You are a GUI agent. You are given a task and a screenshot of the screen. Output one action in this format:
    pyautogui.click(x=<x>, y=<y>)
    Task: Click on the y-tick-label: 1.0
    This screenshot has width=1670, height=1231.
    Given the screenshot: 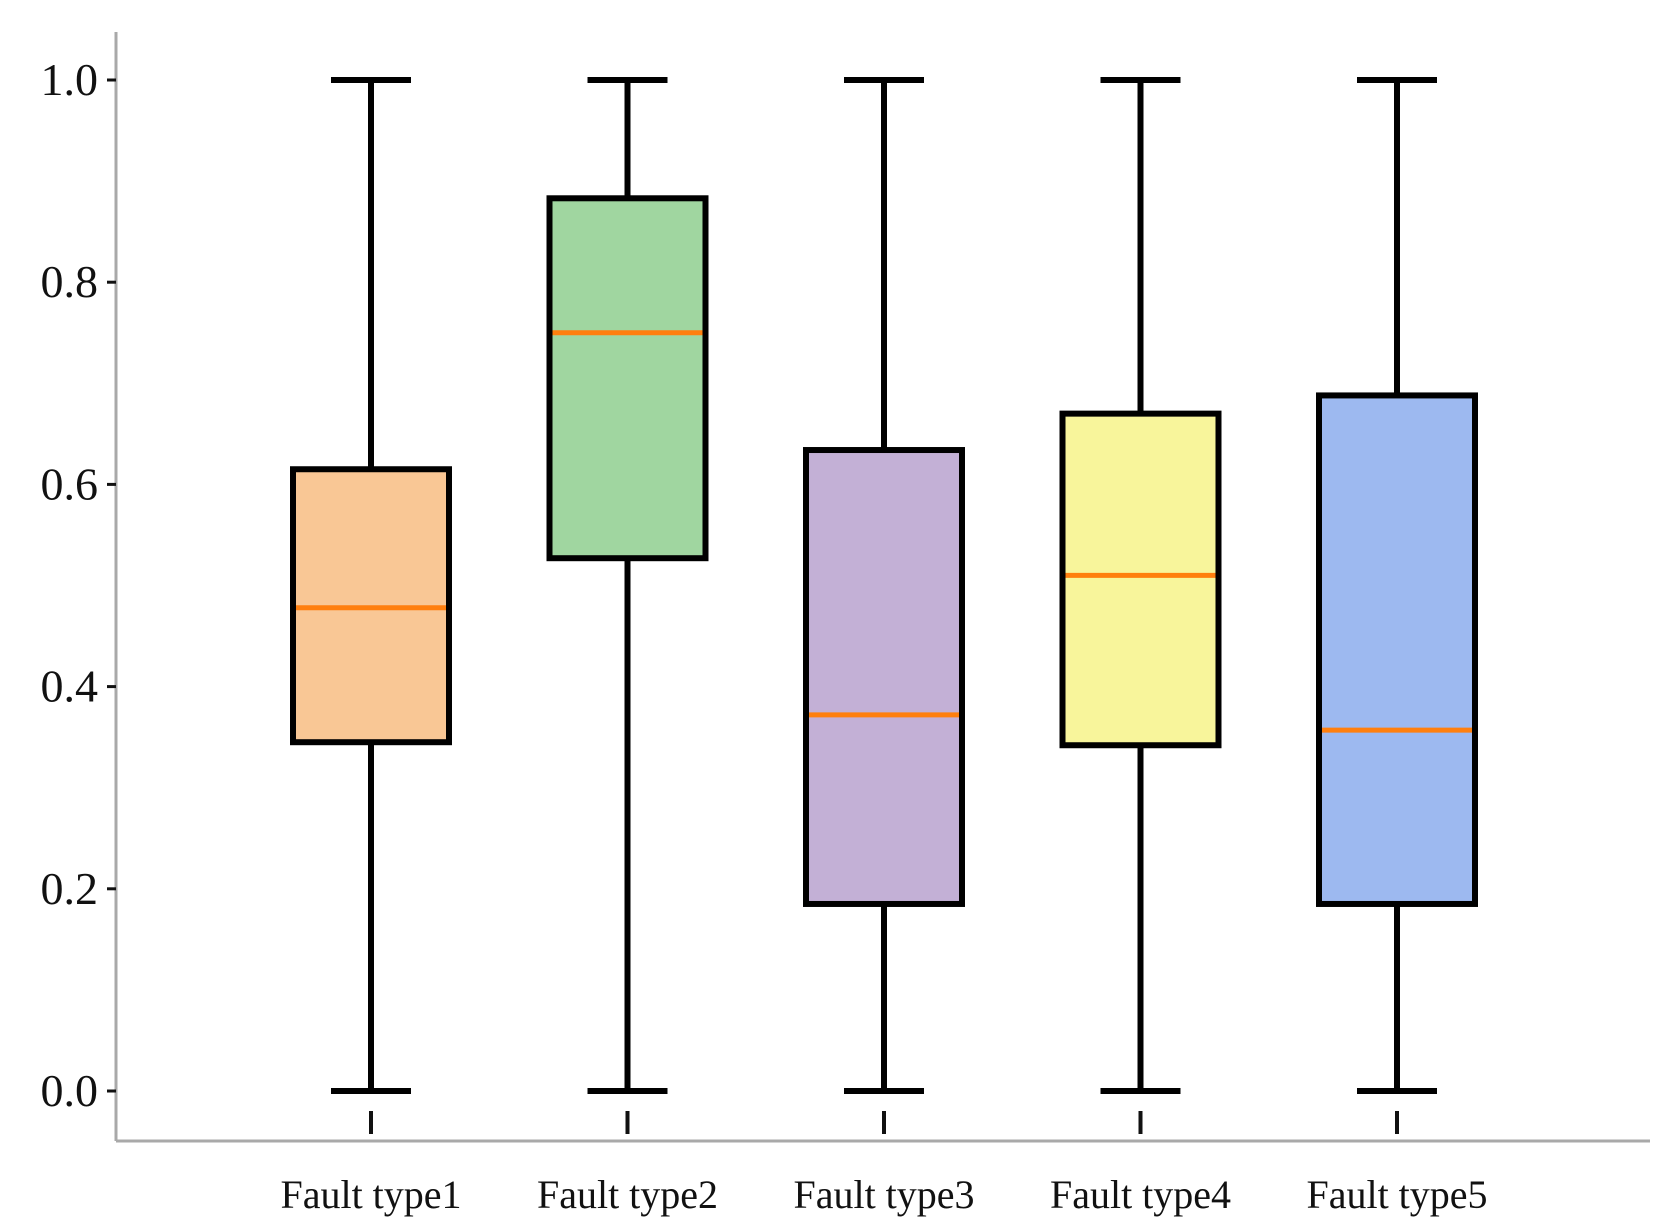 What is the action you would take?
    pyautogui.click(x=70, y=79)
    